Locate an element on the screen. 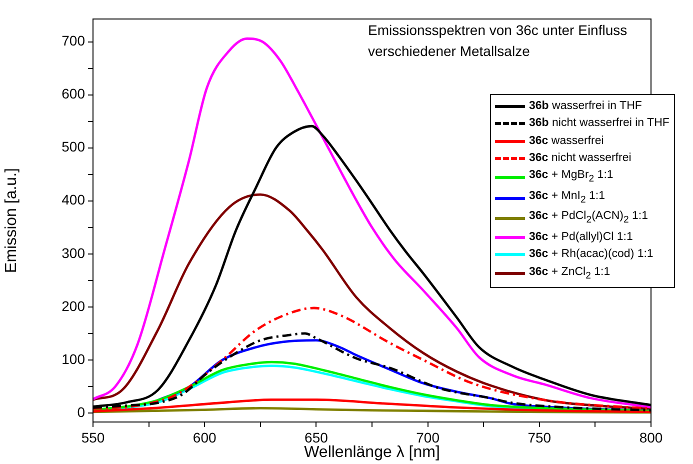 This screenshot has height=464, width=693. x-axis-title: Wellenlänge λ [nm] is located at coordinates (372, 452).